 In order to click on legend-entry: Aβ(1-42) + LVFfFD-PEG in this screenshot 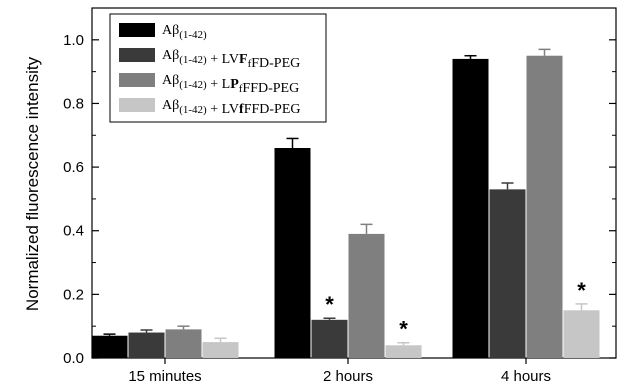, I will do `click(231, 59)`.